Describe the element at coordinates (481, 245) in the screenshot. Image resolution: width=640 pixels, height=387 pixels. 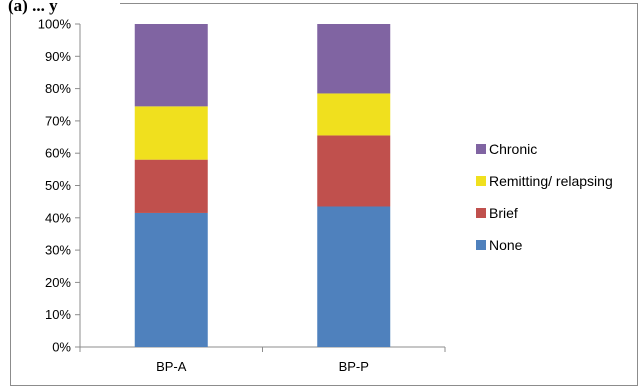
I see `legend-swatch-none` at that location.